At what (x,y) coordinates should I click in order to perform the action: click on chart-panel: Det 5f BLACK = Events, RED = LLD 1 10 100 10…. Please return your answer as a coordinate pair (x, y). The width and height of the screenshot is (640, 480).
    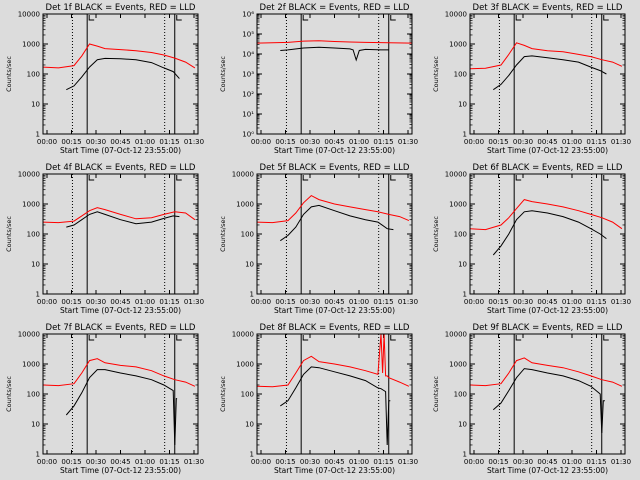
    Looking at the image, I should click on (318, 239).